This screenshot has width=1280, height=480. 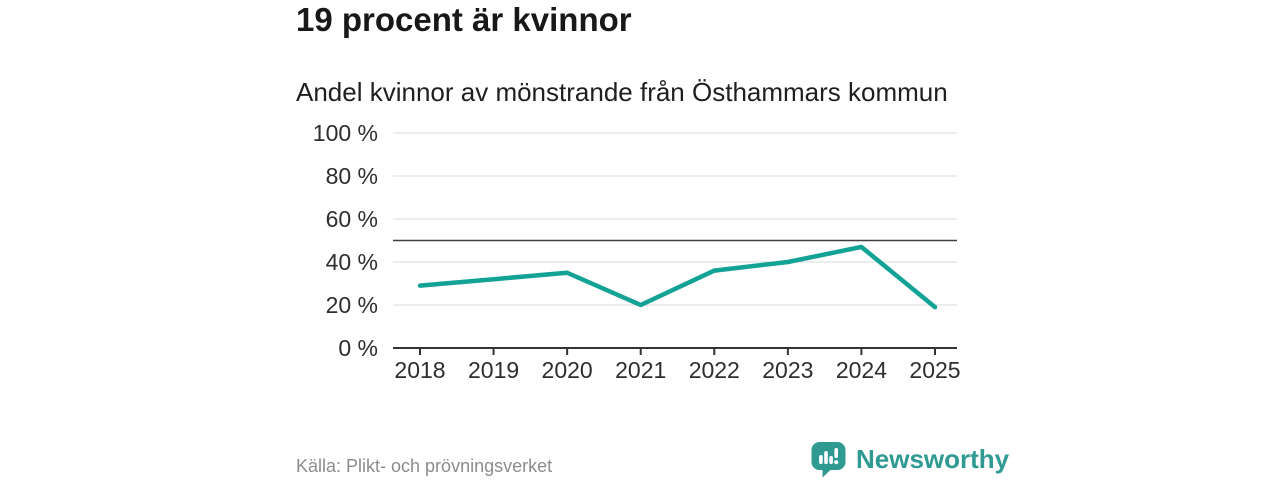 I want to click on x-axis-tick-label: 2025, so click(x=934, y=370).